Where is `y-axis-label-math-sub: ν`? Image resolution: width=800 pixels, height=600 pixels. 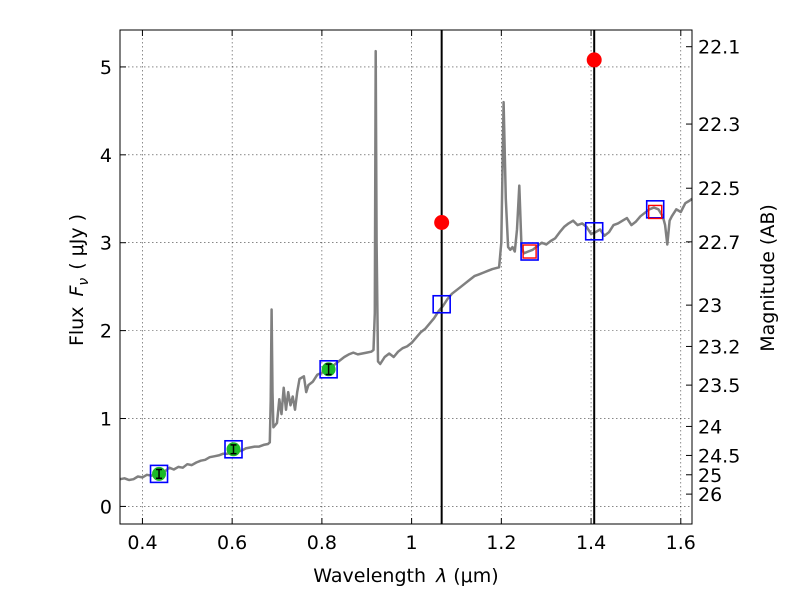
y-axis-label-math-sub: ν is located at coordinates (84, 282).